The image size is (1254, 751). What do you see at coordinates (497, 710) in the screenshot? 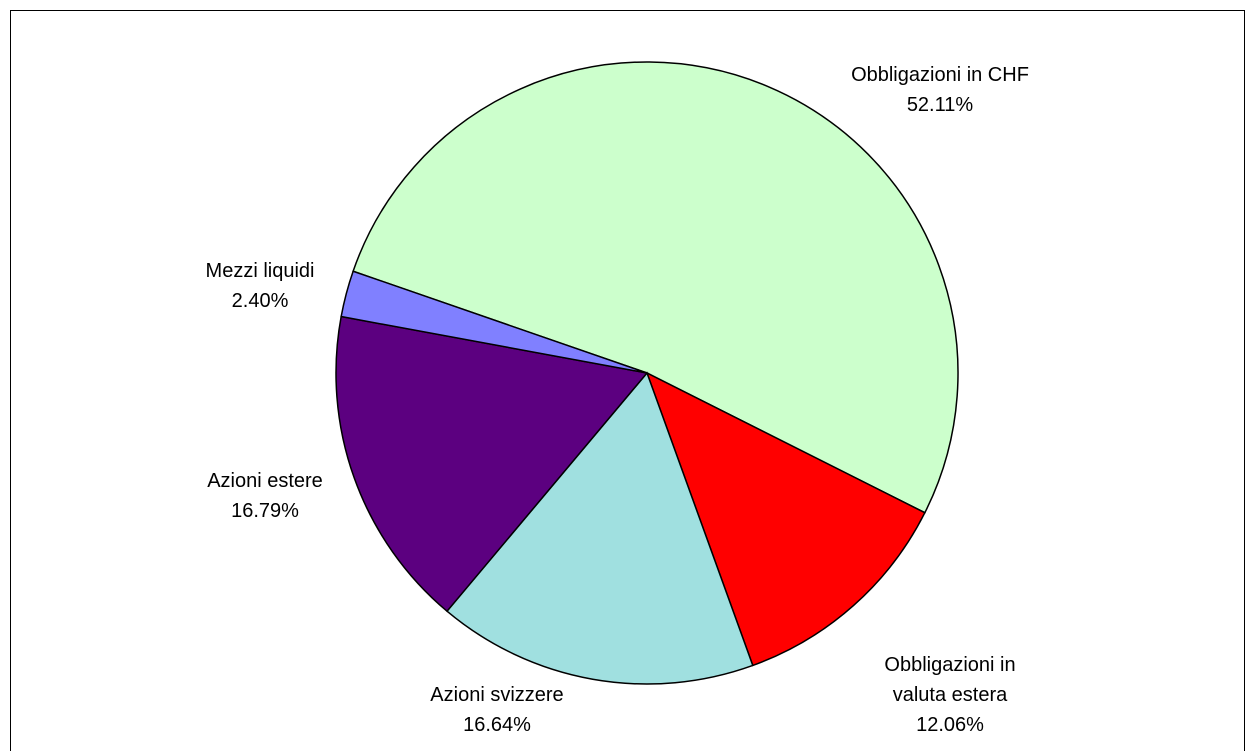
I see `slice-label: Azioni svizzere 16.64%` at bounding box center [497, 710].